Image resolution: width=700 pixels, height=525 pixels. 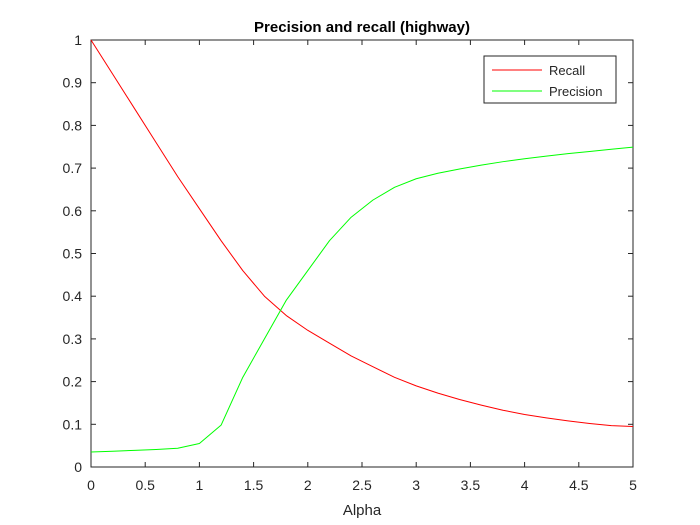 I want to click on x-axis-label: Alpha, so click(x=362, y=510).